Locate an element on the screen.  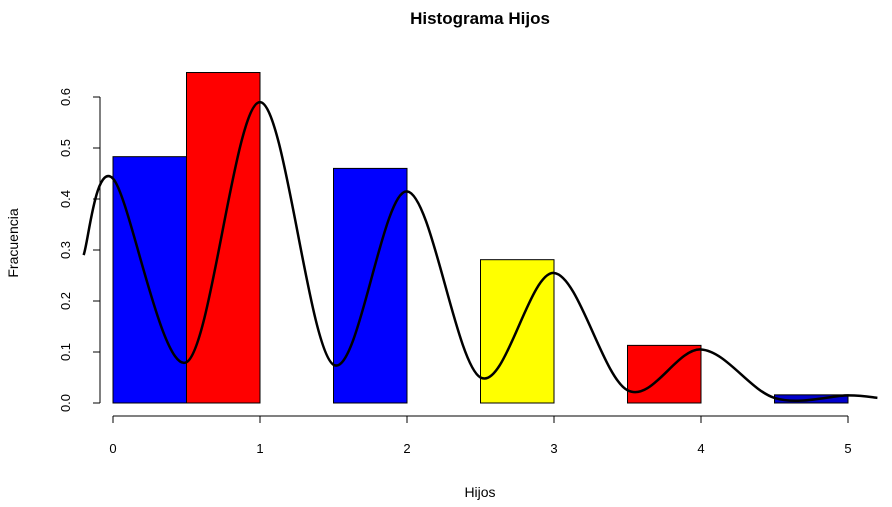
x-tick-label: 5 is located at coordinates (847, 448).